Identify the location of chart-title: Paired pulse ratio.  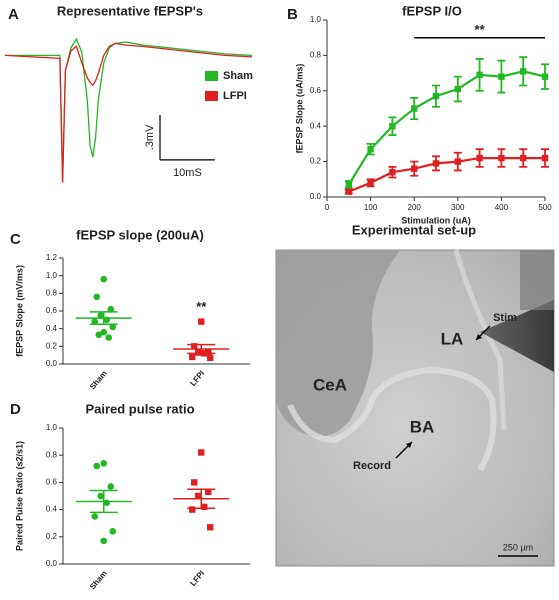
(139, 408).